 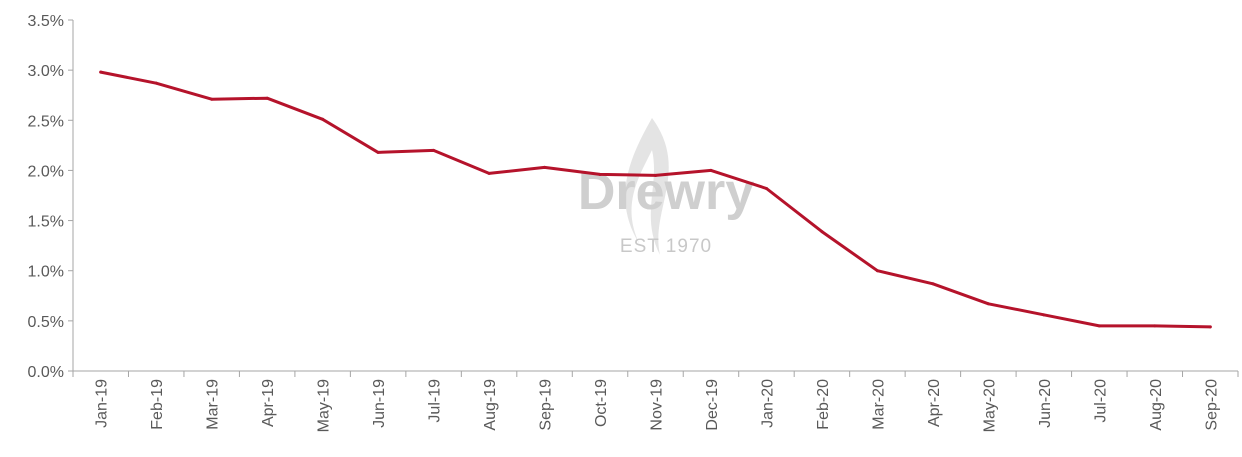 What do you see at coordinates (324, 405) in the screenshot?
I see `x-tick-label: May-19` at bounding box center [324, 405].